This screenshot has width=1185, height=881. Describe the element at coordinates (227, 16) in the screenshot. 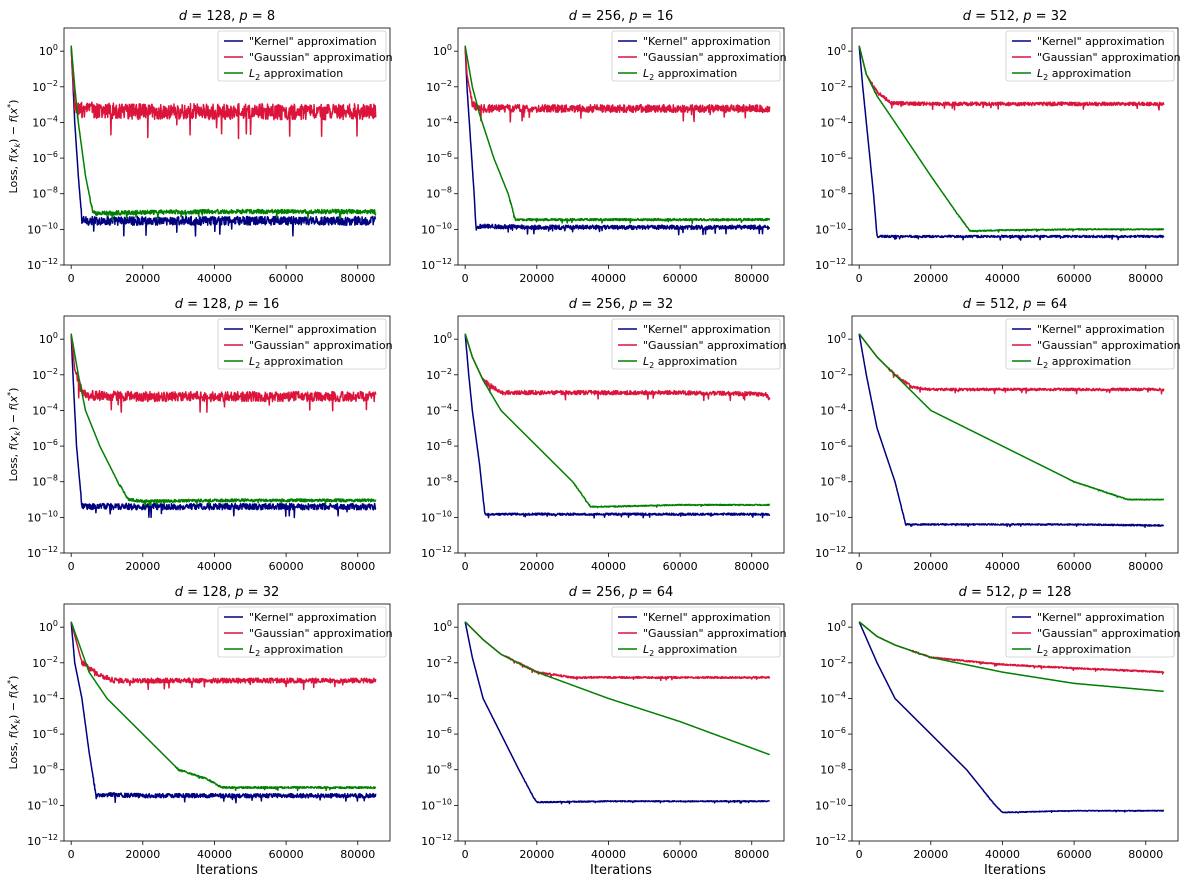

I see `panel-title: d = 128, p = 8` at that location.